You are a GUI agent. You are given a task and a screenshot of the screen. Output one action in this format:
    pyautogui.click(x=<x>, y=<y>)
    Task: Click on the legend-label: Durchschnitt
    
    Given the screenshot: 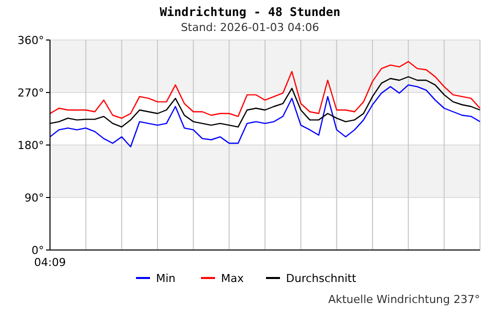 What is the action you would take?
    pyautogui.click(x=321, y=278)
    